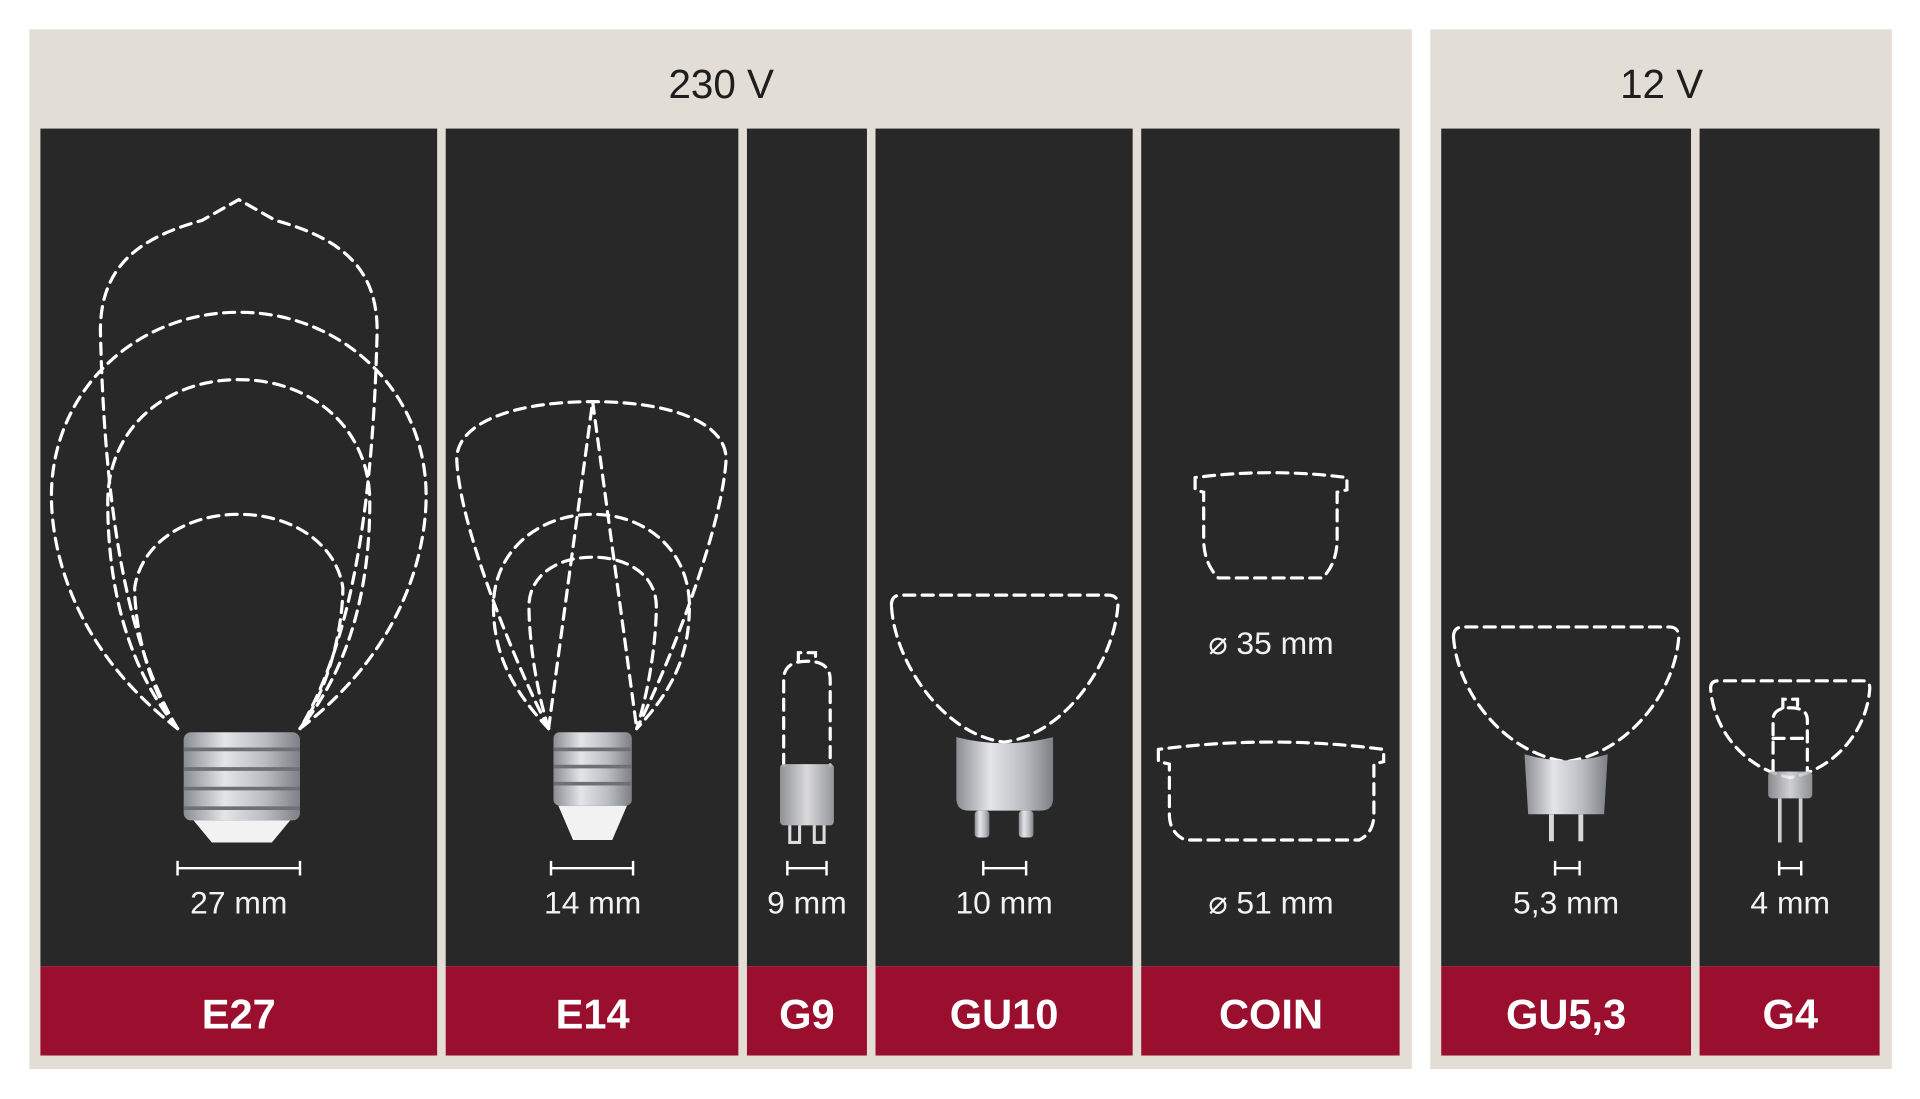  I want to click on e14-measure: 14 mm, so click(592, 902).